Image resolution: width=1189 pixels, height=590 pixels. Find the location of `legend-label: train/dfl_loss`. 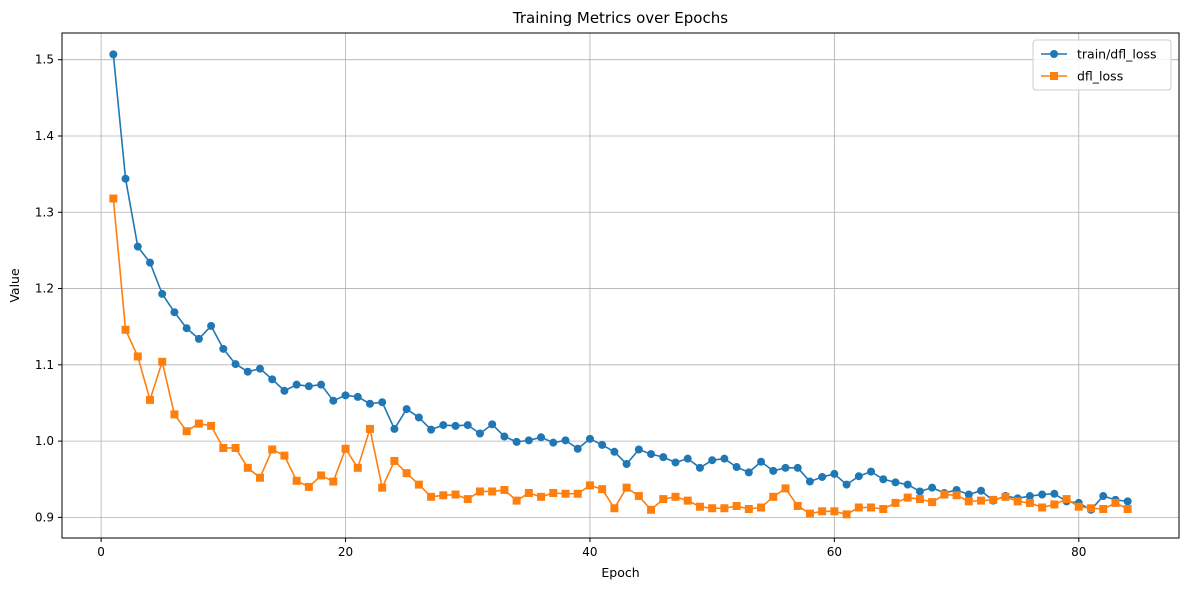

legend-label: train/dfl_loss is located at coordinates (1117, 54).